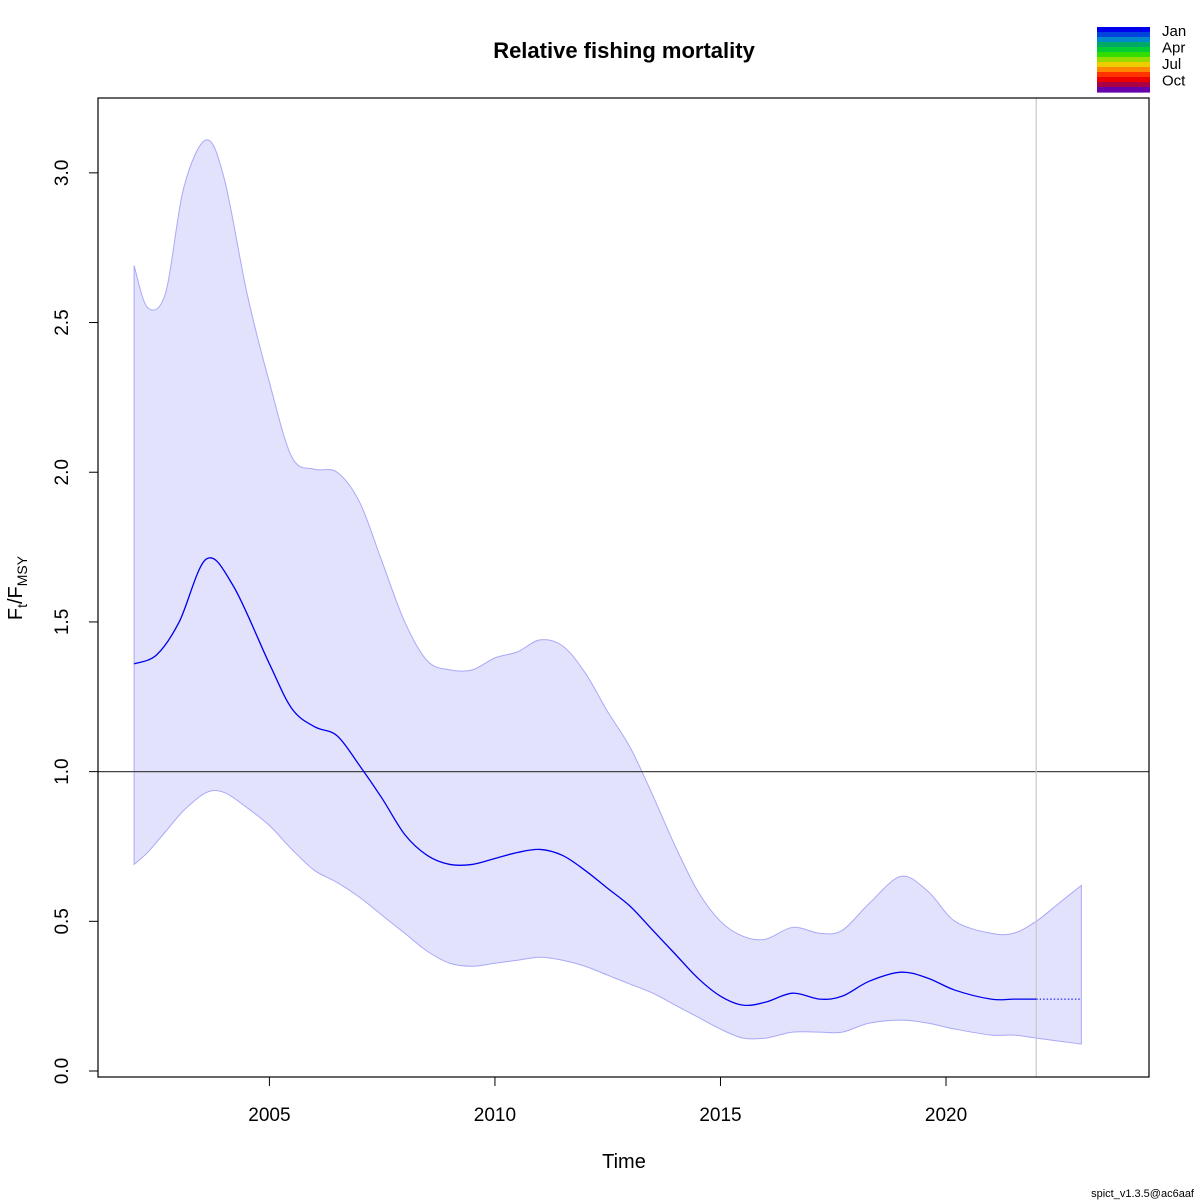 This screenshot has height=1200, width=1200. Describe the element at coordinates (62, 622) in the screenshot. I see `y-tick-label: 1.5` at that location.